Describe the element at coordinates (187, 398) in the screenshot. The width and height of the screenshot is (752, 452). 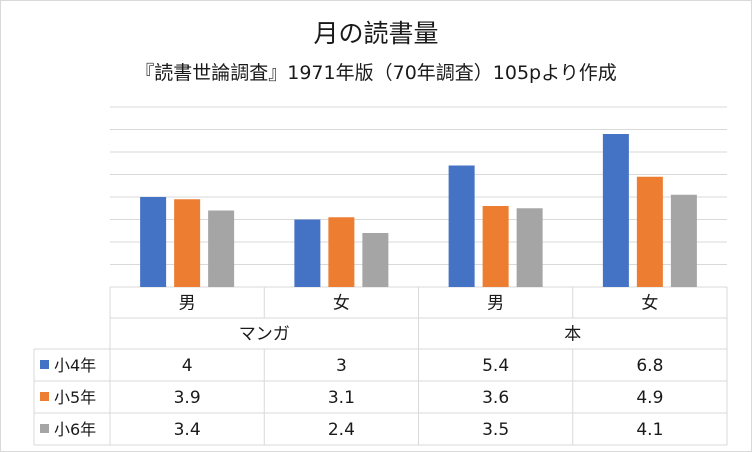
I see `data-label: 3.9` at that location.